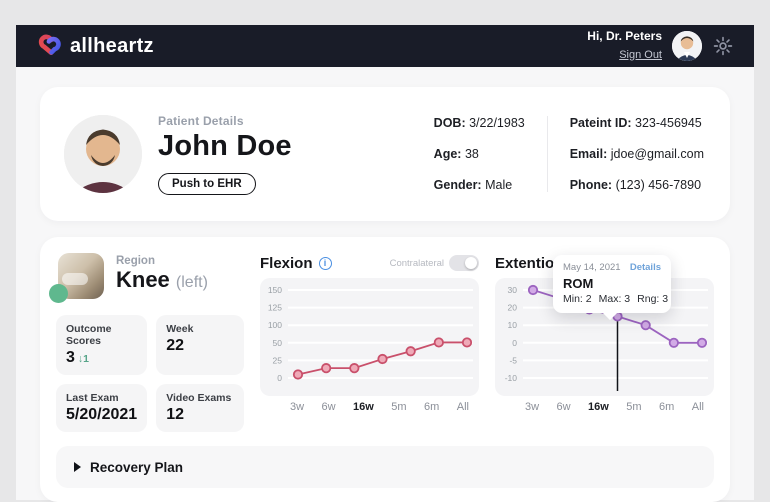 Image resolution: width=770 pixels, height=502 pixels. I want to click on svg-text: -5, so click(513, 360).